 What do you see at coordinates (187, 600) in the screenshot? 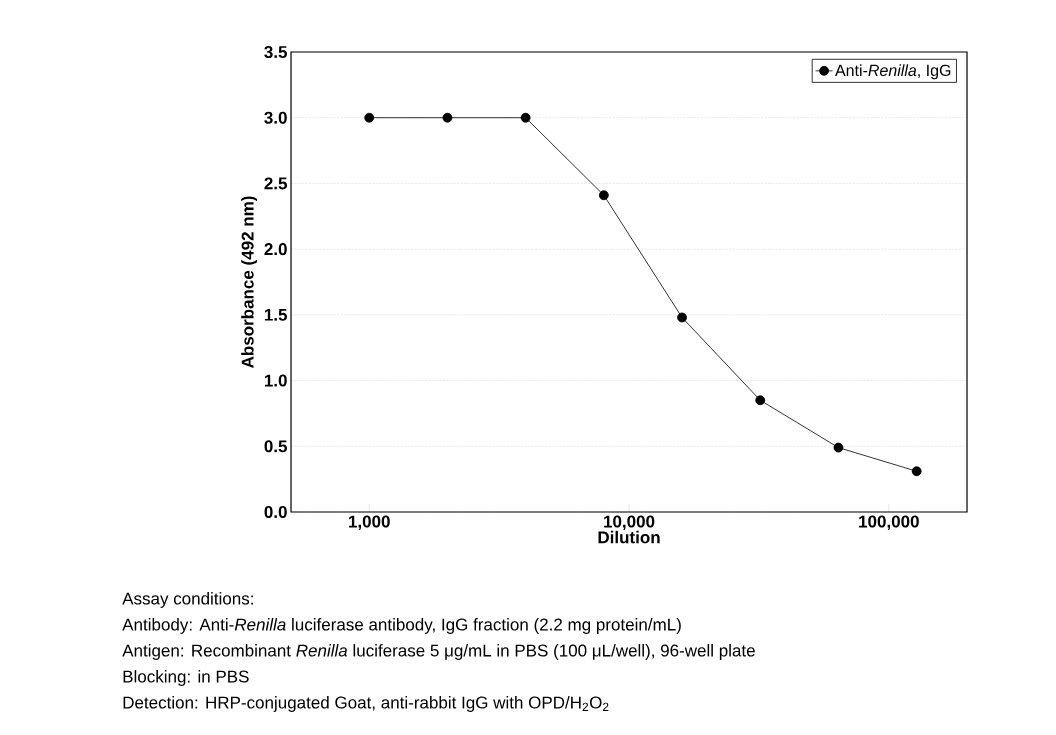
I see `text: Assay conditions:` at bounding box center [187, 600].